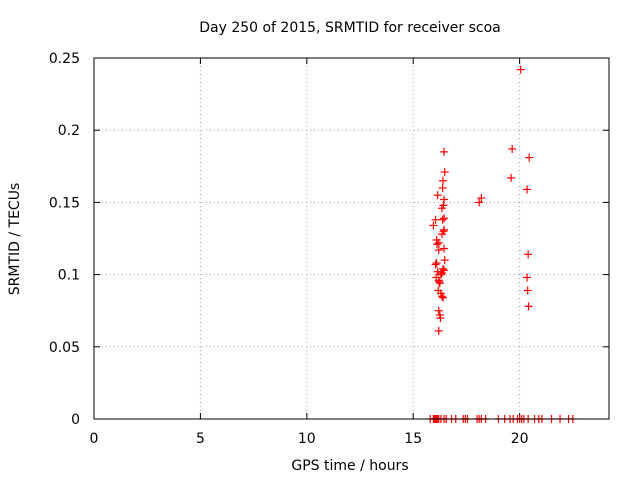  I want to click on y-tick-label: 0.15, so click(64, 203).